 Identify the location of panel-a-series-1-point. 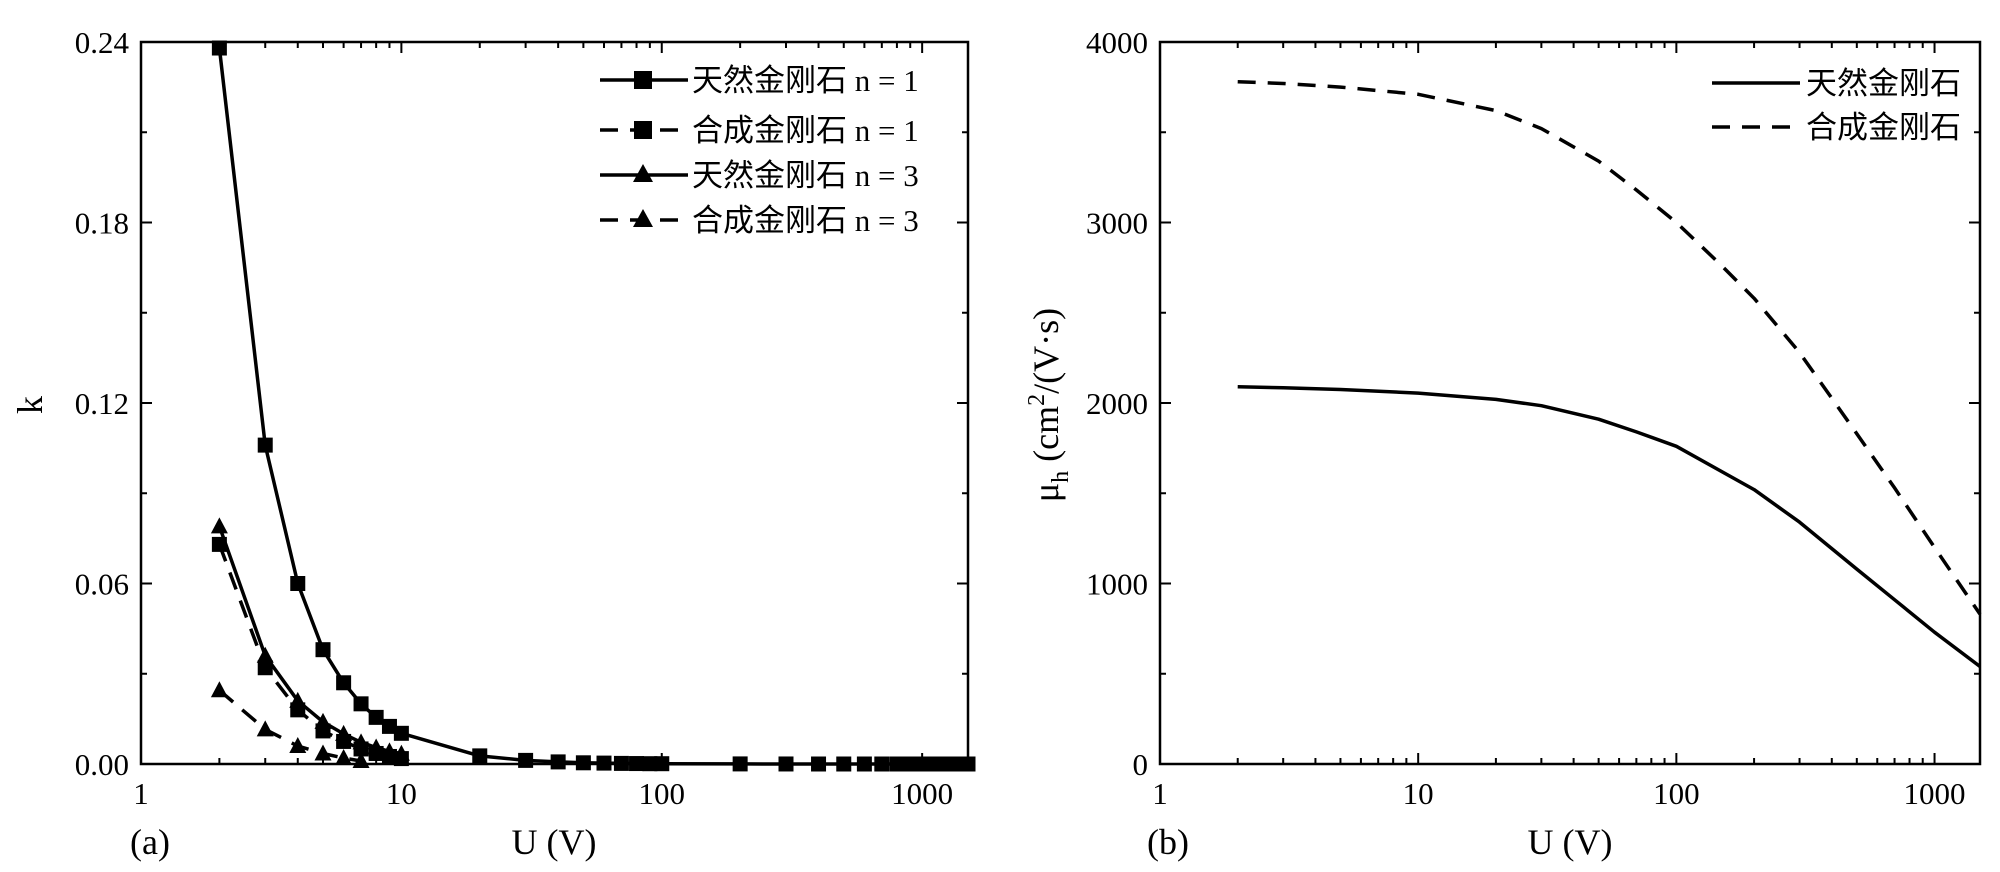
(265, 668).